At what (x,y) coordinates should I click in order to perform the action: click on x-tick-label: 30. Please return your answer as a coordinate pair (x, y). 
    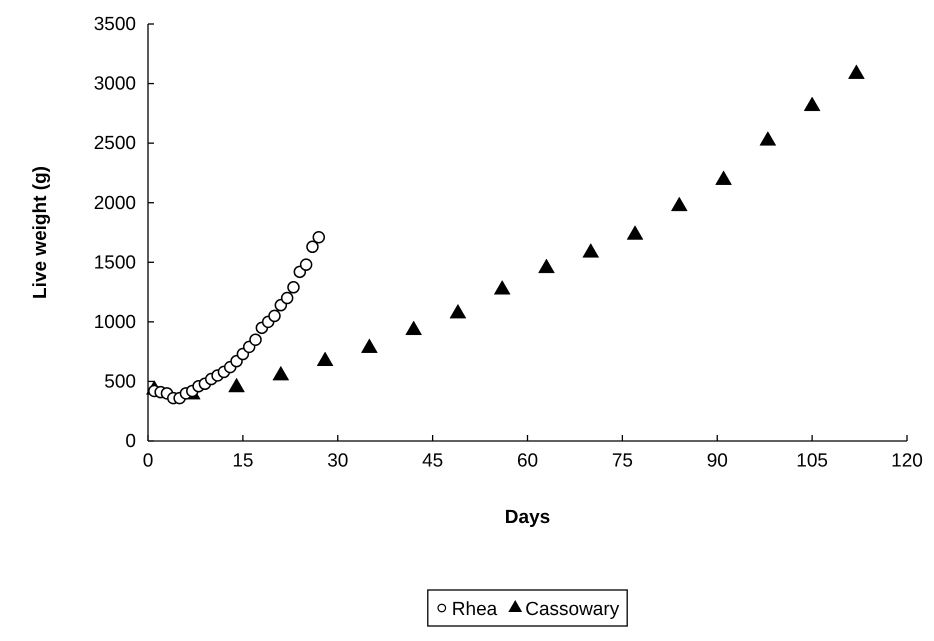
    Looking at the image, I should click on (337, 461).